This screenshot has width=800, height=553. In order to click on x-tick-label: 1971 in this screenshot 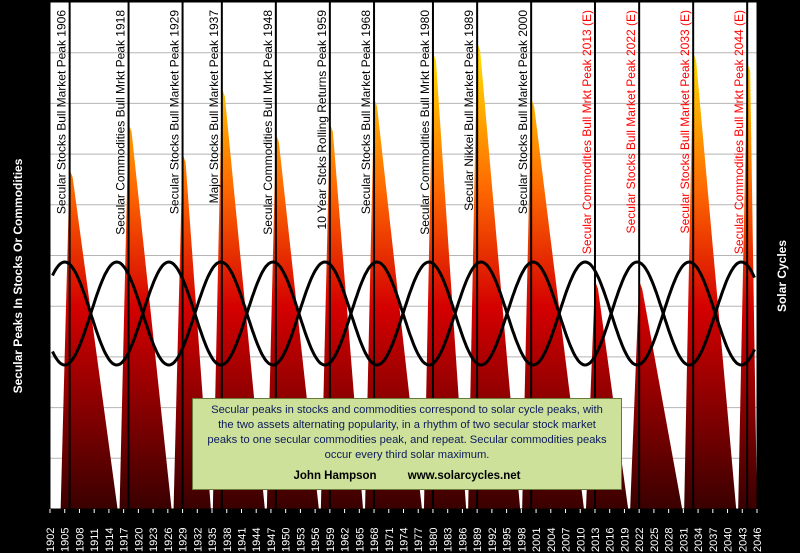, I will do `click(390, 540)`.